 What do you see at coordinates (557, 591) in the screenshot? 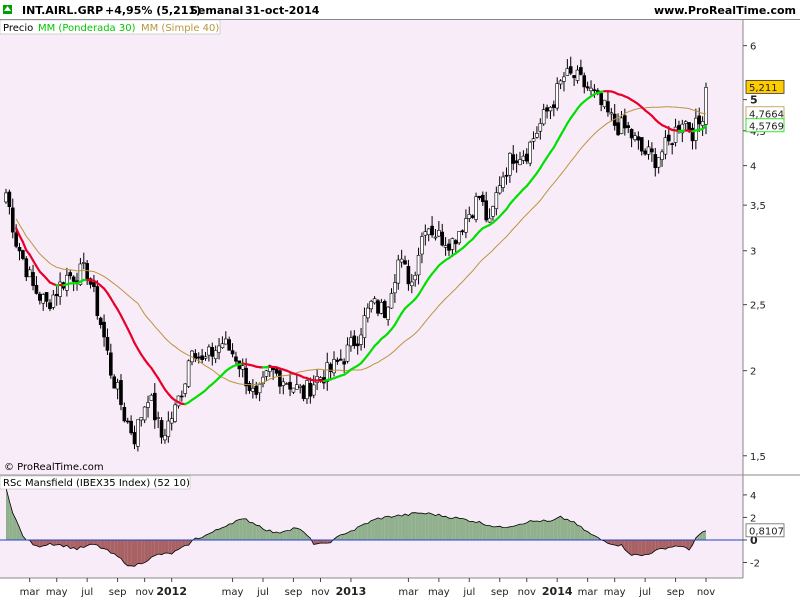
I see `x-tick-label: 2014` at bounding box center [557, 591].